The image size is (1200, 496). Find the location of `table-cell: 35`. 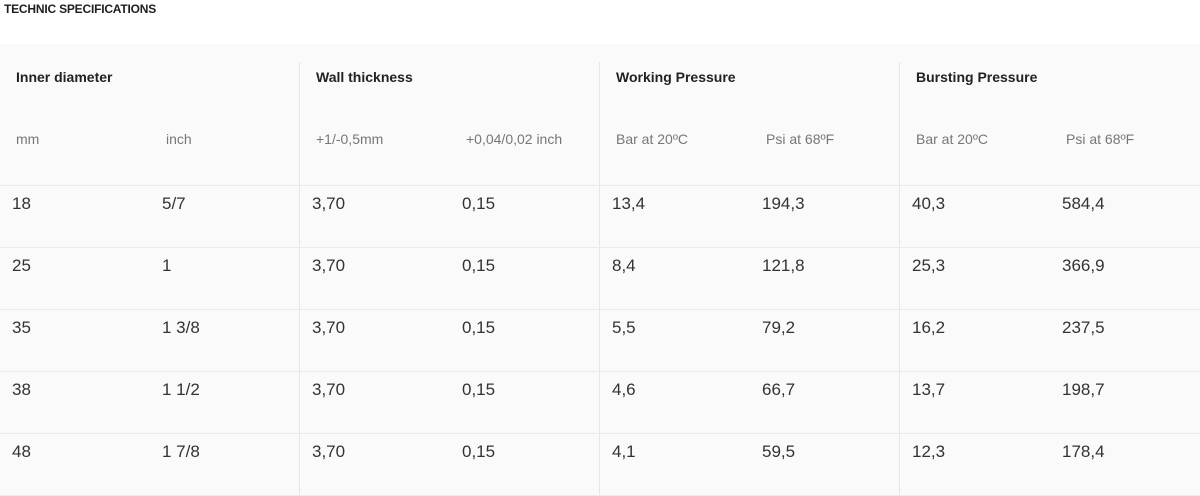

table-cell: 35 is located at coordinates (21, 327).